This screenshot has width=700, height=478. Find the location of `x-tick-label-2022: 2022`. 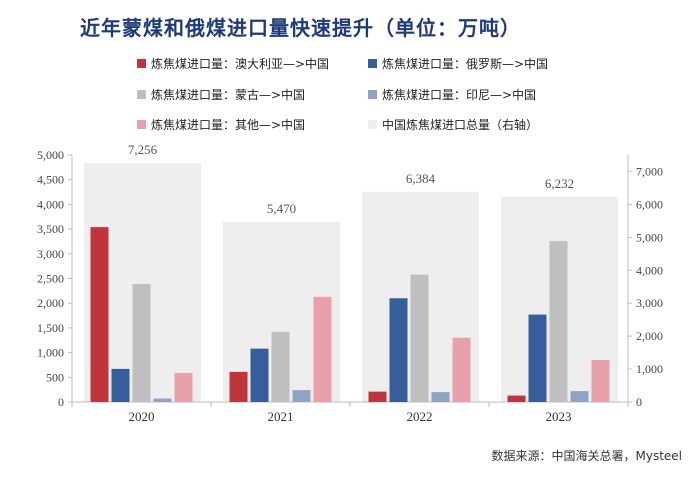

x-tick-label-2022: 2022 is located at coordinates (420, 416).